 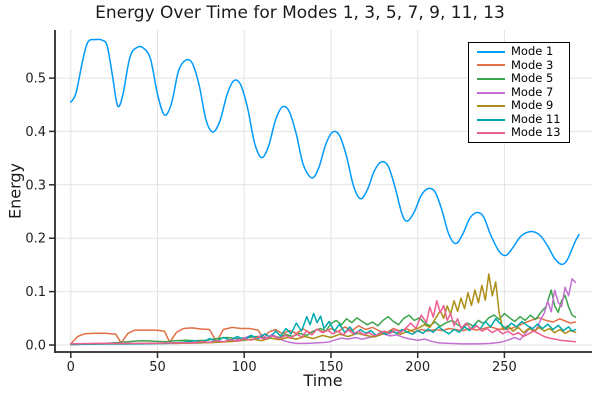 What do you see at coordinates (15, 191) in the screenshot?
I see `y-axis-title: Energy` at bounding box center [15, 191].